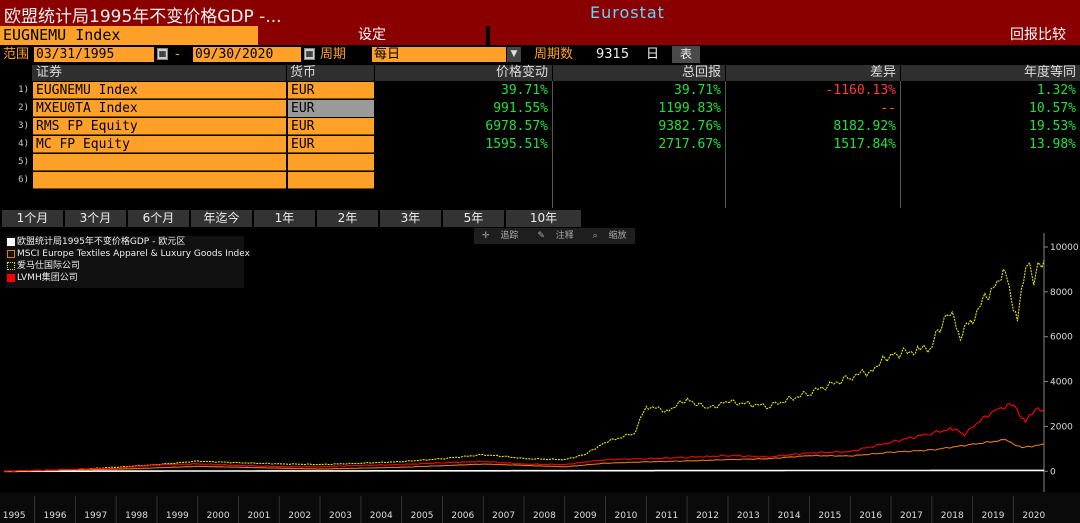  I want to click on x-tick-label: 1999, so click(177, 516).